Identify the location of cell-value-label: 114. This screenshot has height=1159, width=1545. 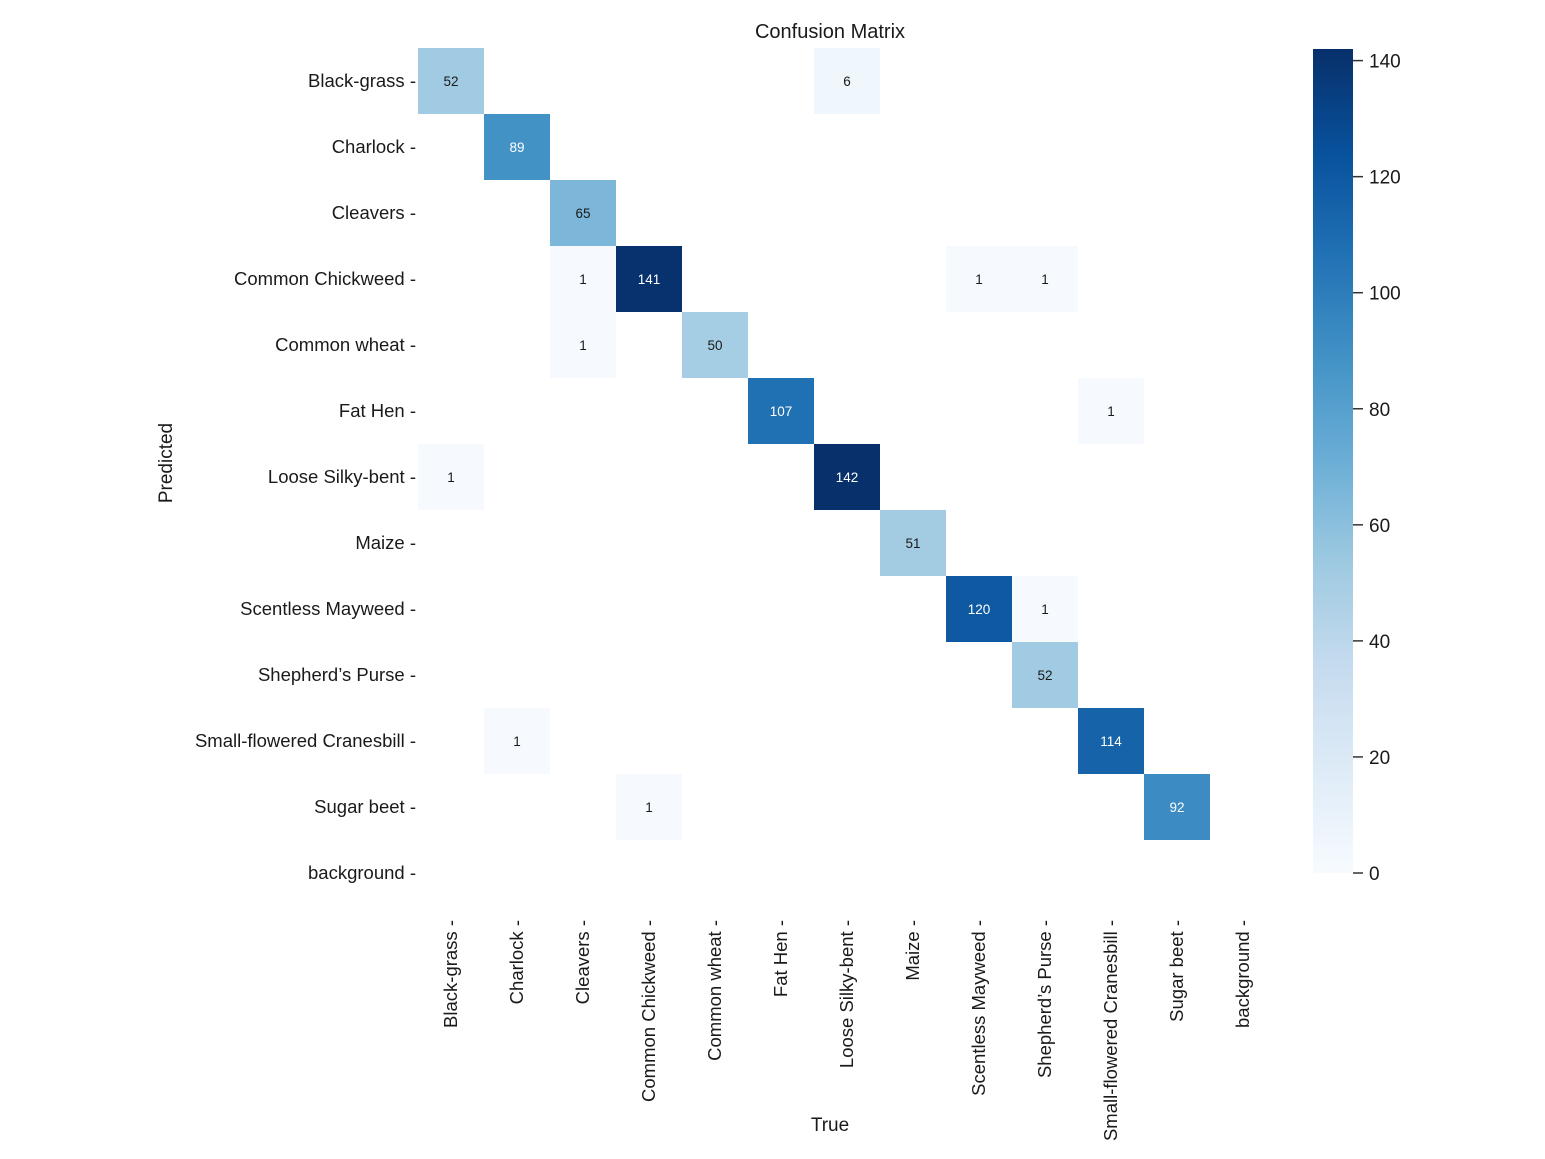
(1111, 741).